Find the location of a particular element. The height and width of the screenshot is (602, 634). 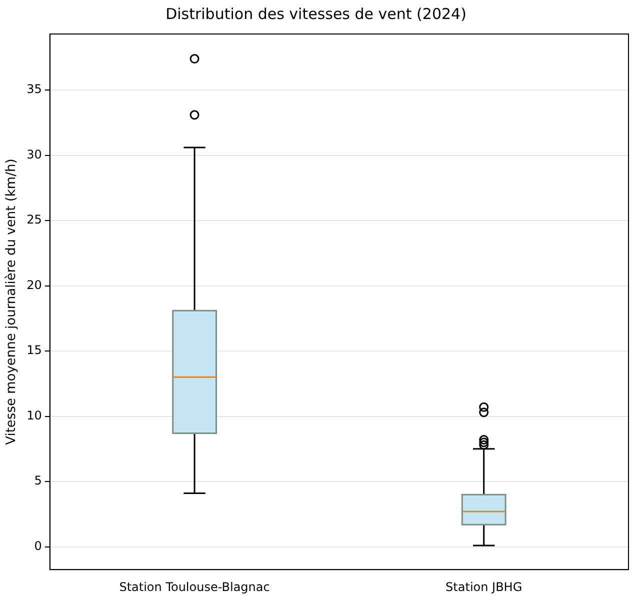

y-tick-label: 0 is located at coordinates (38, 545).